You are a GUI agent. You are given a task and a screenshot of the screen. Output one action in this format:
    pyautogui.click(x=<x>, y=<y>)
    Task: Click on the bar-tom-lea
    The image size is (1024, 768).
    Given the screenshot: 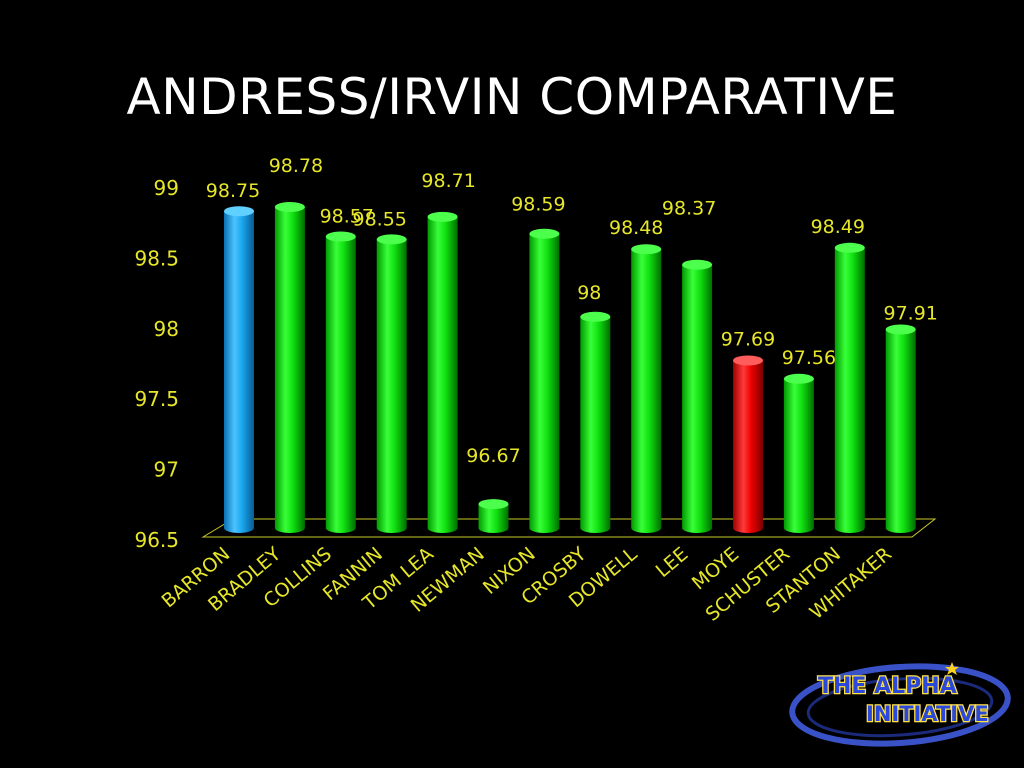 What is the action you would take?
    pyautogui.click(x=442, y=372)
    